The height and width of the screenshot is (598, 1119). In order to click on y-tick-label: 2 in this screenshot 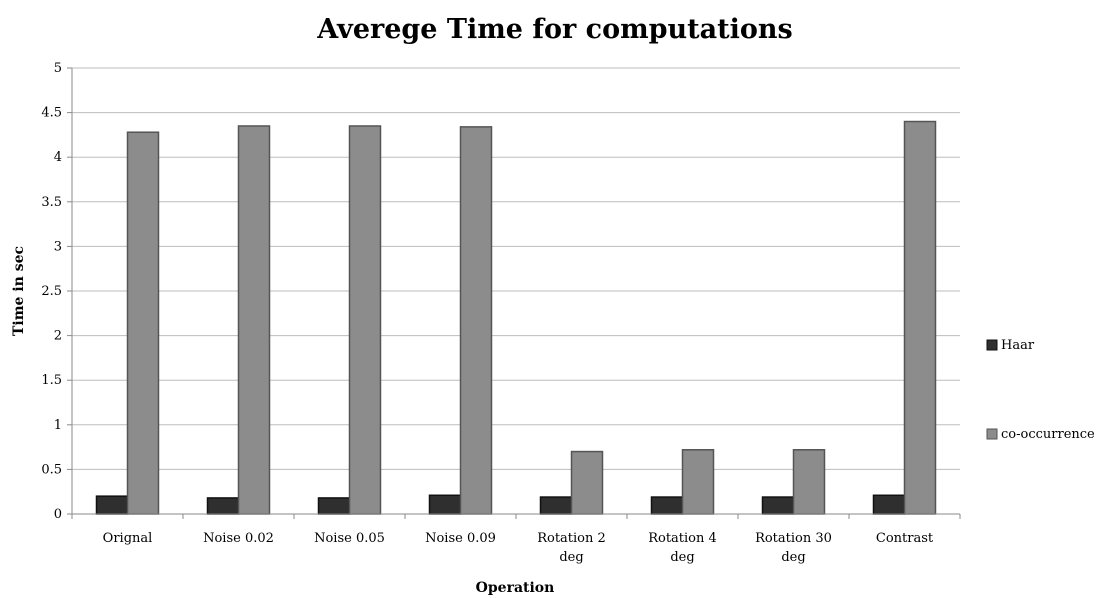, I will do `click(58, 336)`.